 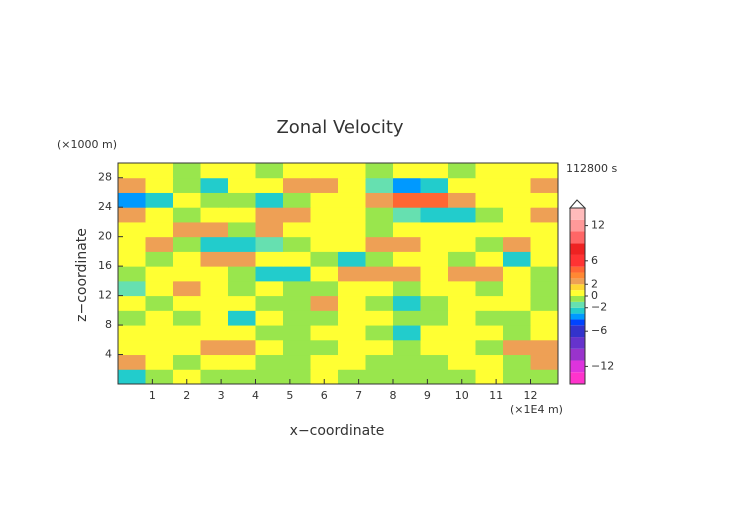 What do you see at coordinates (255, 395) in the screenshot?
I see `x-tick-label: 4` at bounding box center [255, 395].